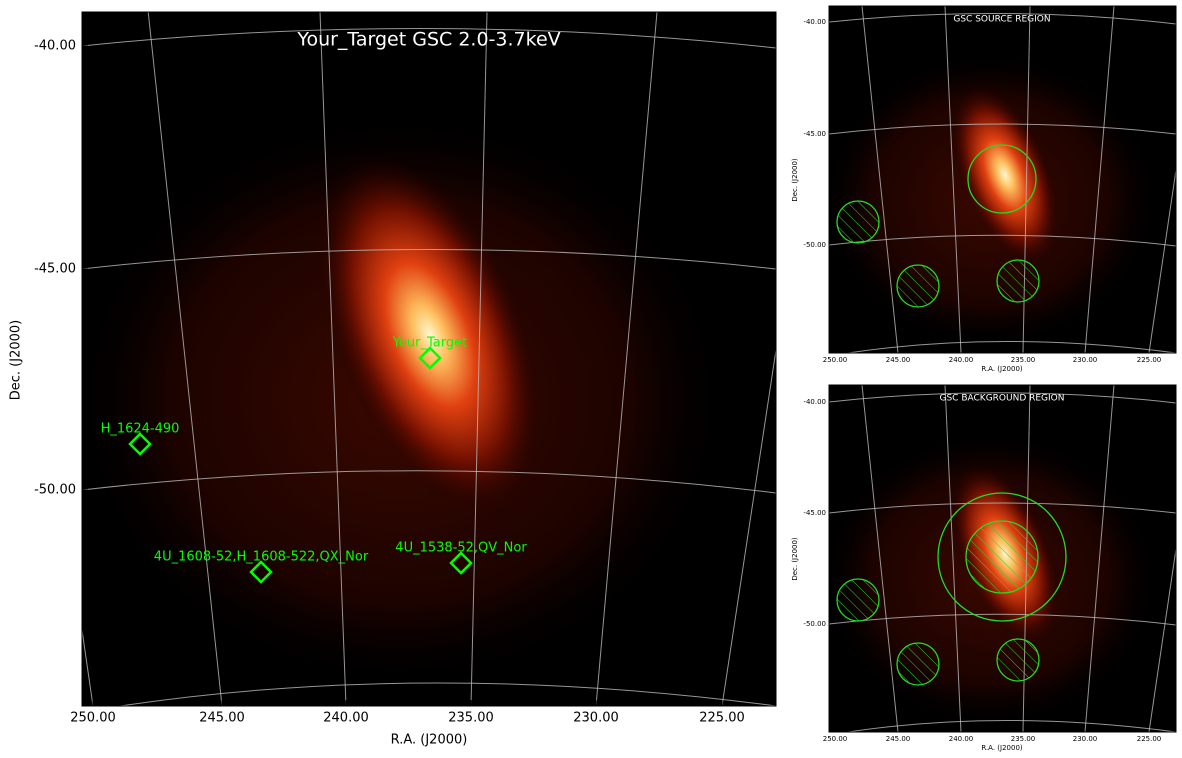 This screenshot has width=1182, height=758. Describe the element at coordinates (300, 465) in the screenshot. I see `markers` at that location.